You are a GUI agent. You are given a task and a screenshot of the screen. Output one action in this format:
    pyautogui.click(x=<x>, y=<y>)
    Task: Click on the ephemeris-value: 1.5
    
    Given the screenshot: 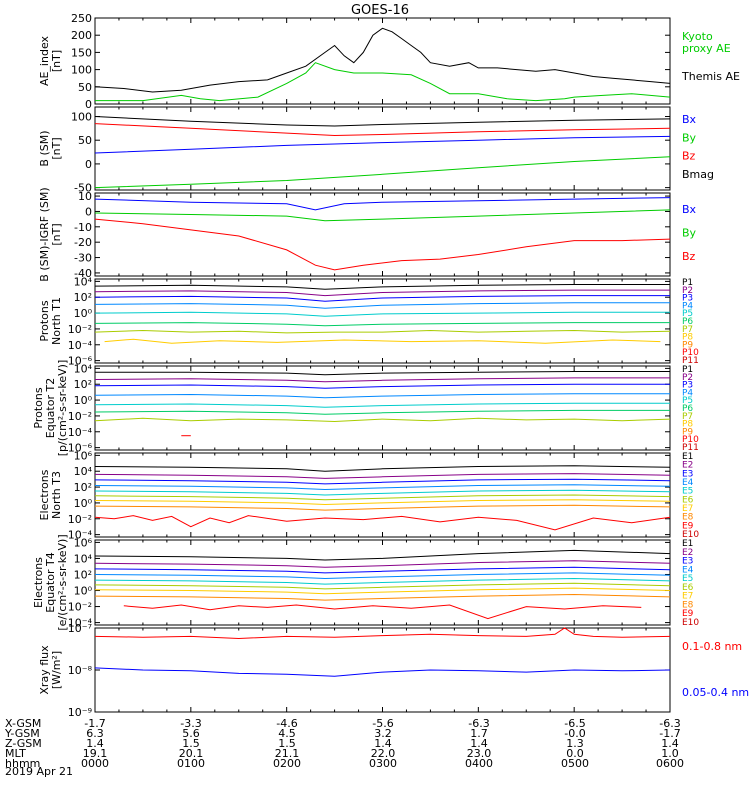 What is the action you would take?
    pyautogui.click(x=191, y=743)
    